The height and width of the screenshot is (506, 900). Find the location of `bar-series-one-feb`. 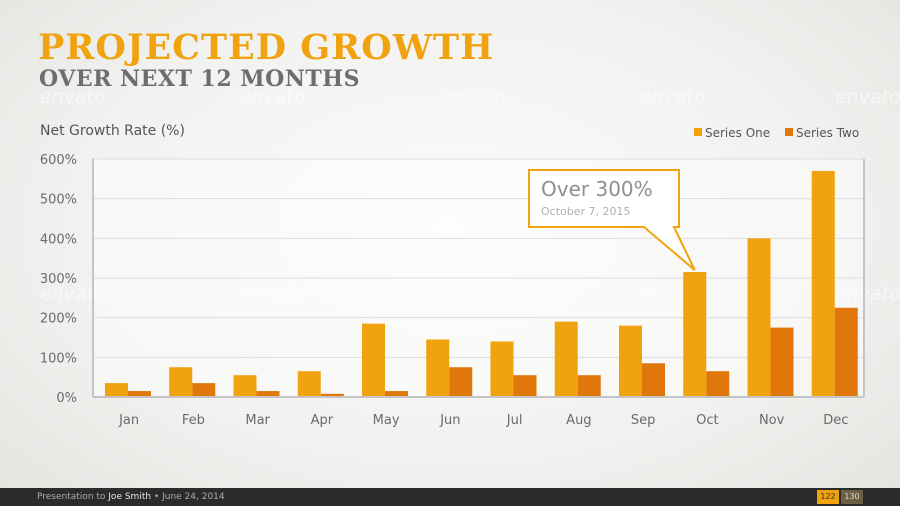

bar-series-one-feb is located at coordinates (181, 382).